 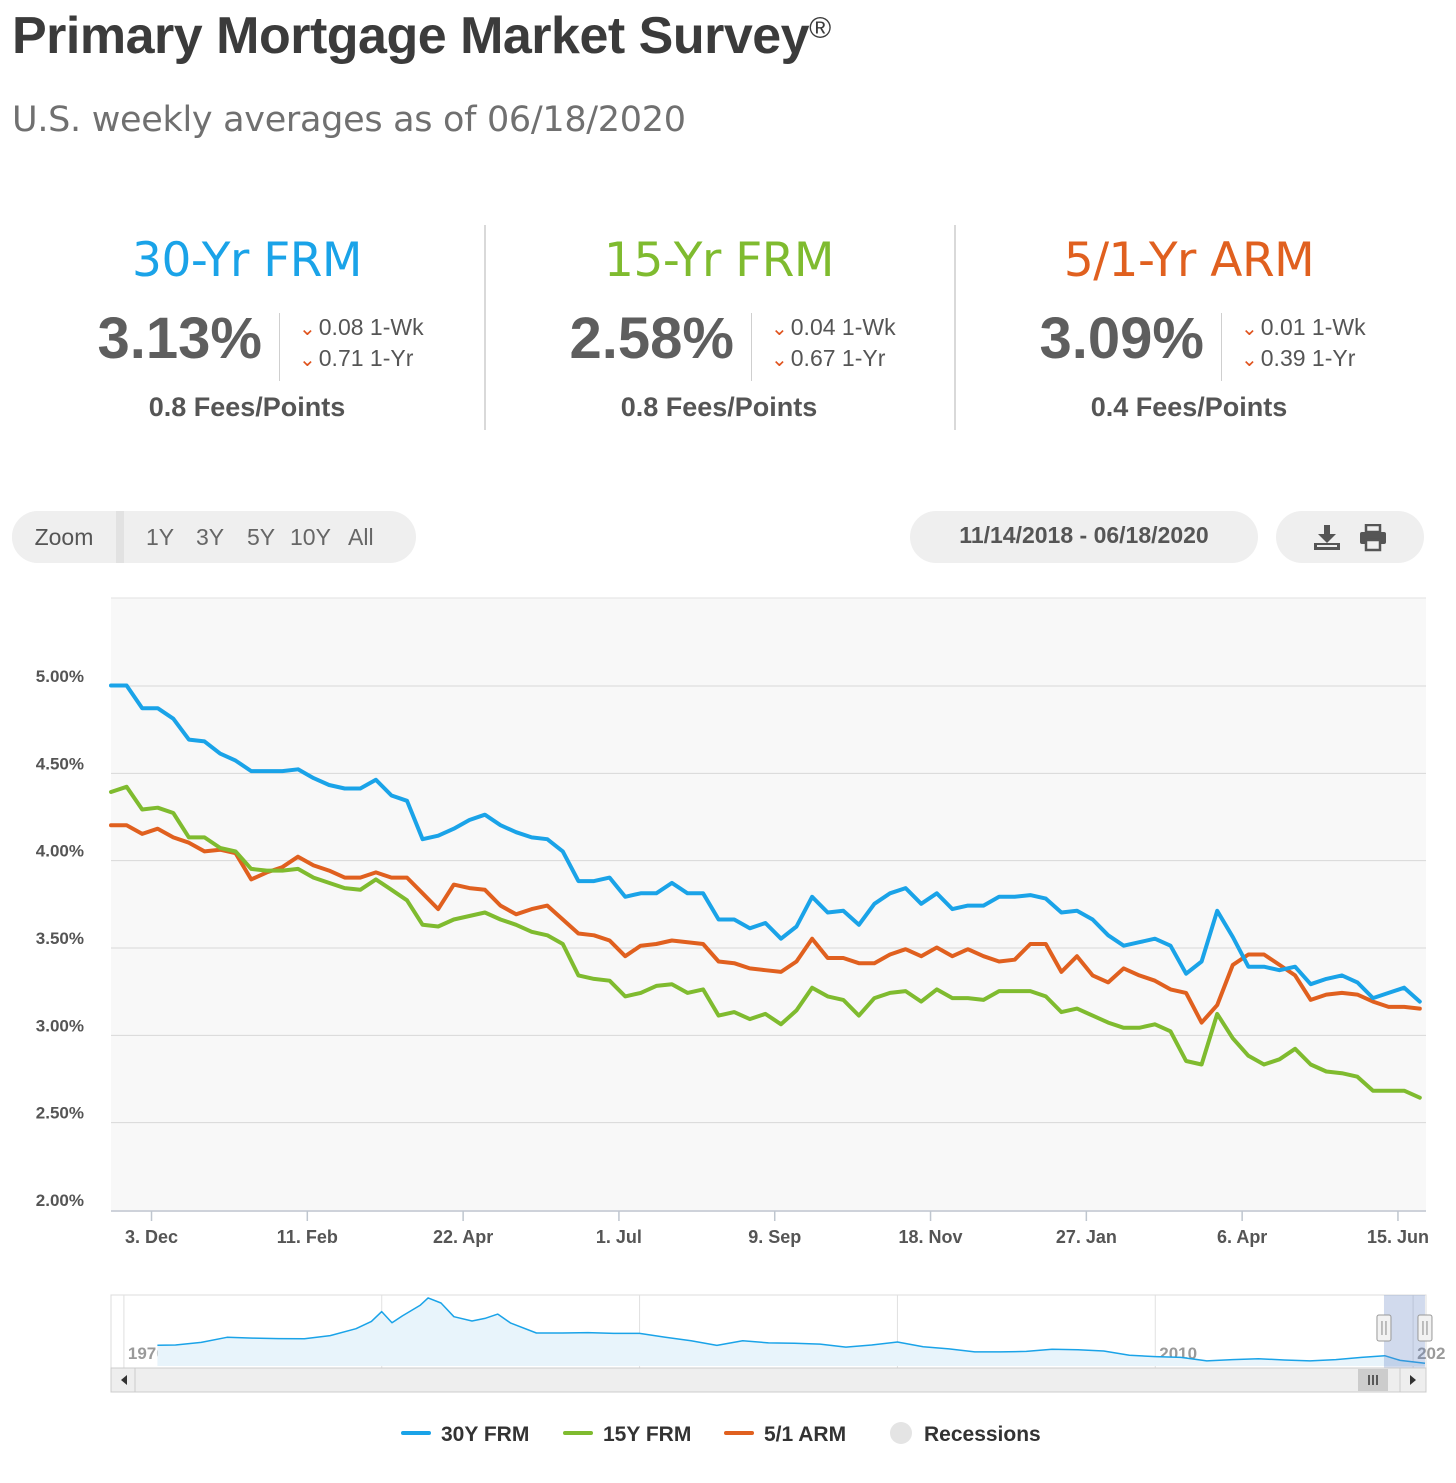 I want to click on legend-item-recessions: Recessions, so click(x=965, y=1435).